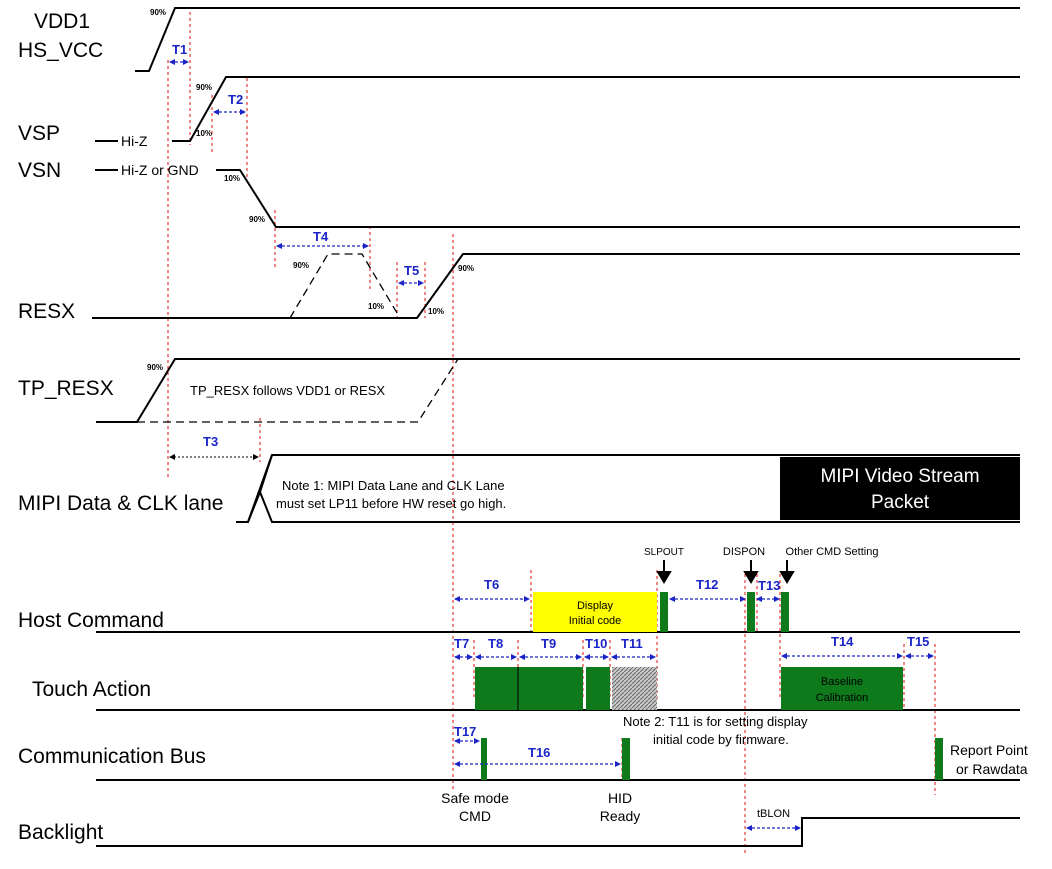 Image resolution: width=1052 pixels, height=869 pixels. What do you see at coordinates (91, 689) in the screenshot?
I see `signal-label-touch-action: Touch Action` at bounding box center [91, 689].